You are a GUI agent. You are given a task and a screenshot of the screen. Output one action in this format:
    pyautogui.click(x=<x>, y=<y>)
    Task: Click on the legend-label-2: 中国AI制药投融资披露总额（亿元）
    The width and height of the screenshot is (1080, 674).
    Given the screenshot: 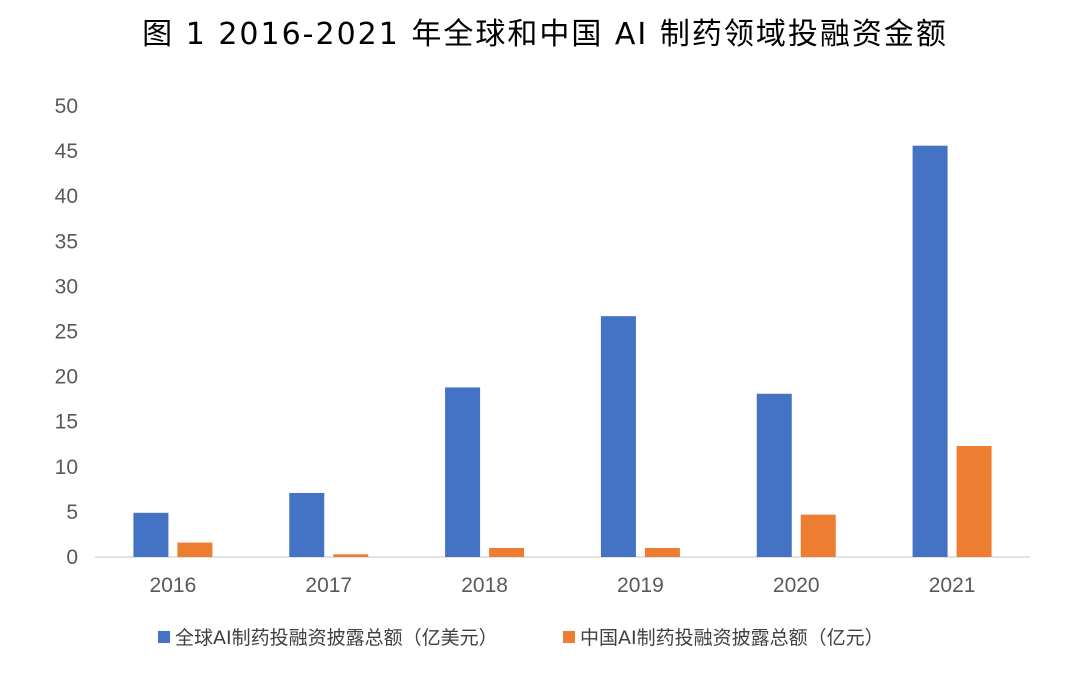 What is the action you would take?
    pyautogui.click(x=732, y=638)
    